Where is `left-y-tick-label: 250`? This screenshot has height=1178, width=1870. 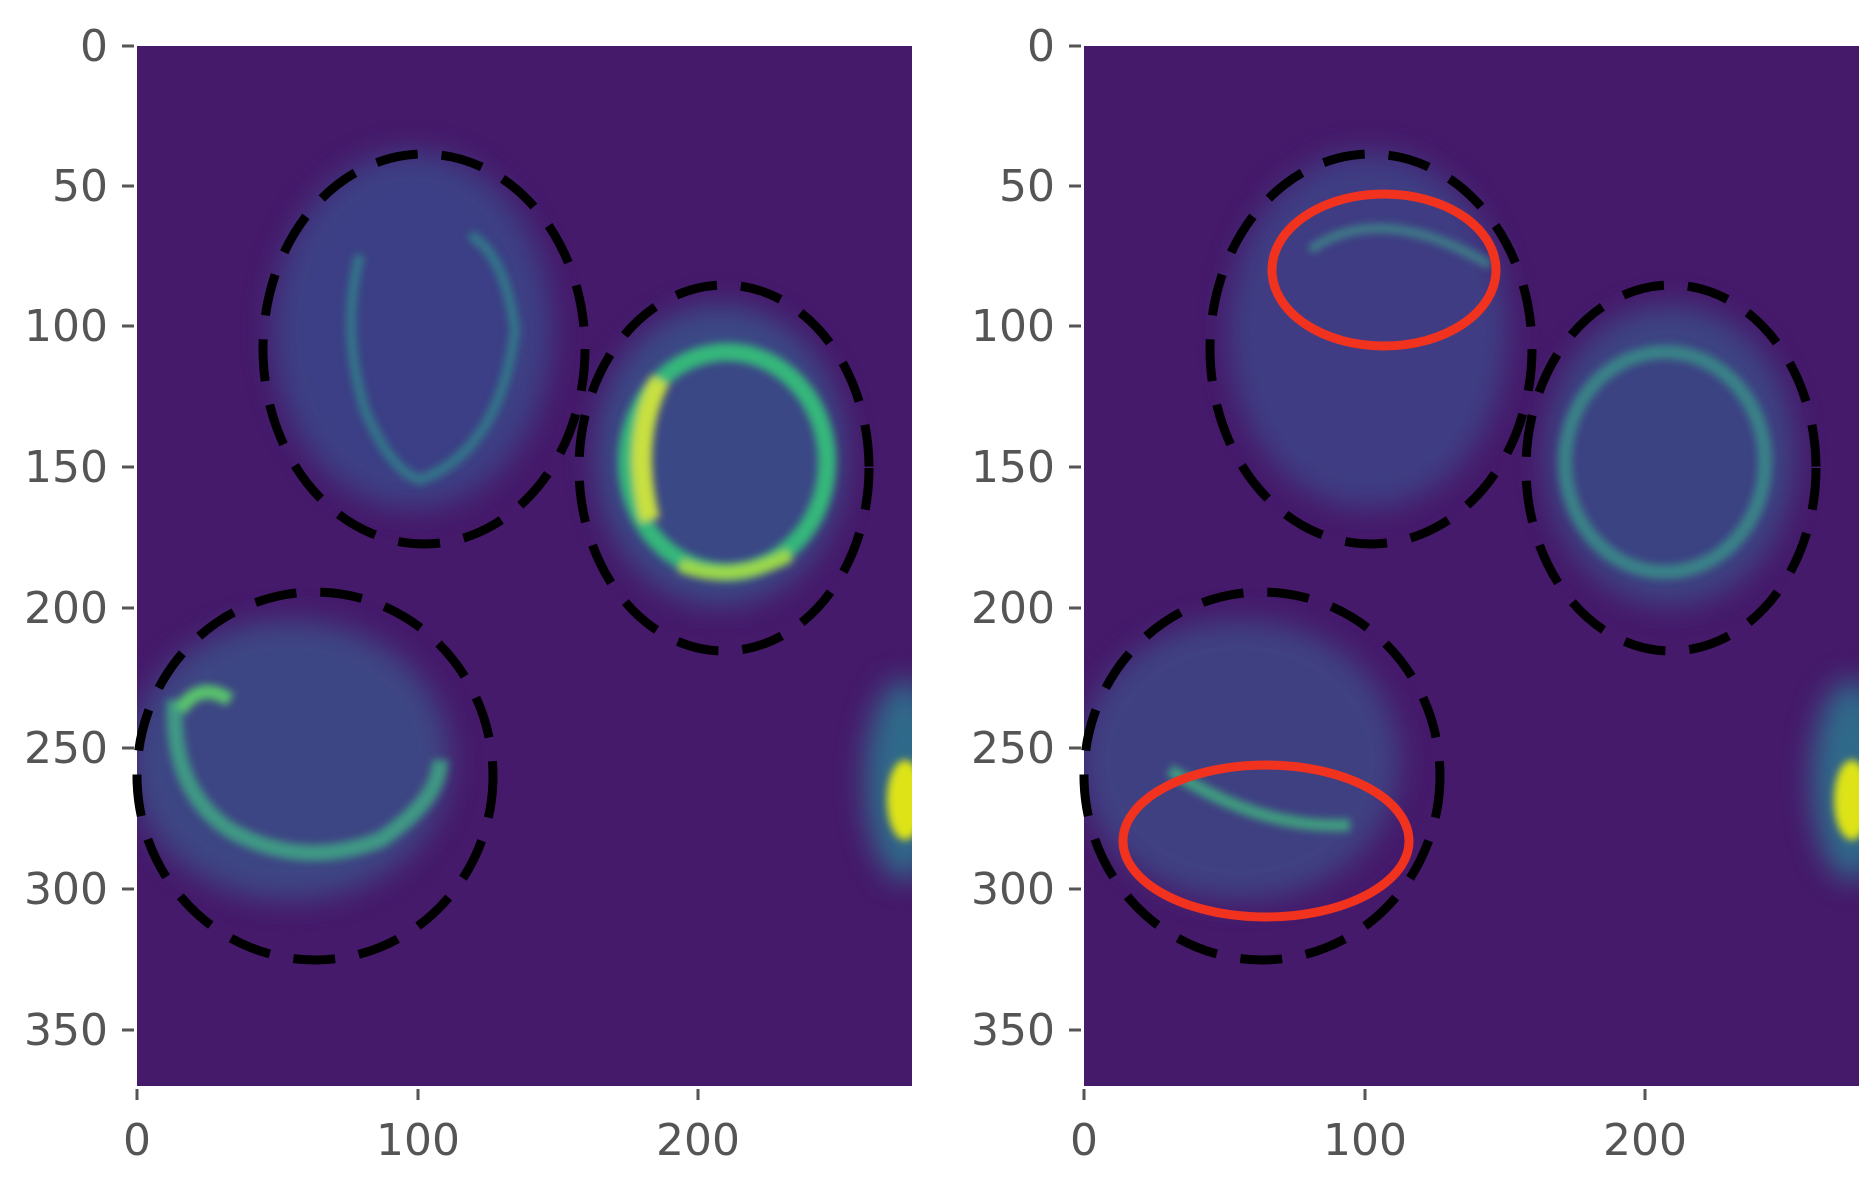 left-y-tick-label: 250 is located at coordinates (66, 748).